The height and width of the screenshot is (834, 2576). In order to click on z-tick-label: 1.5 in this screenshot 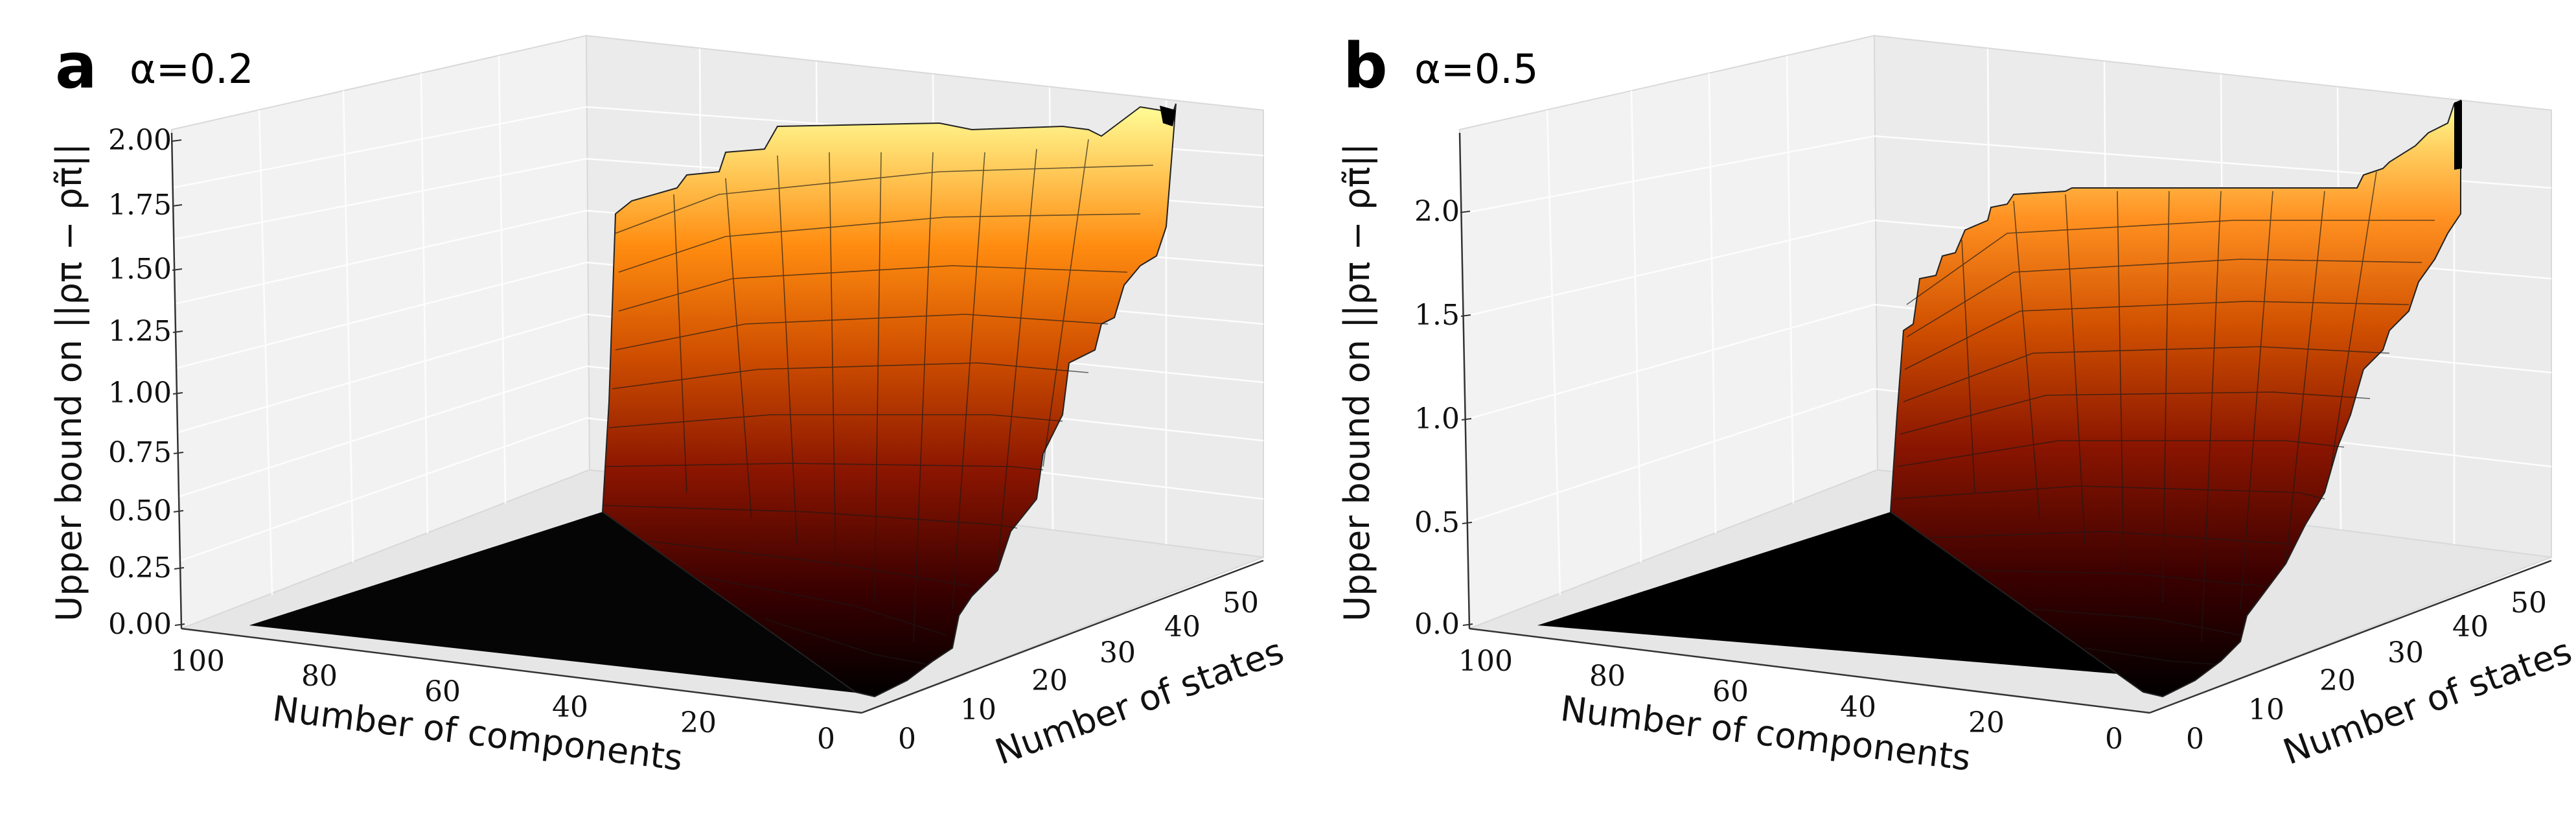, I will do `click(1437, 315)`.